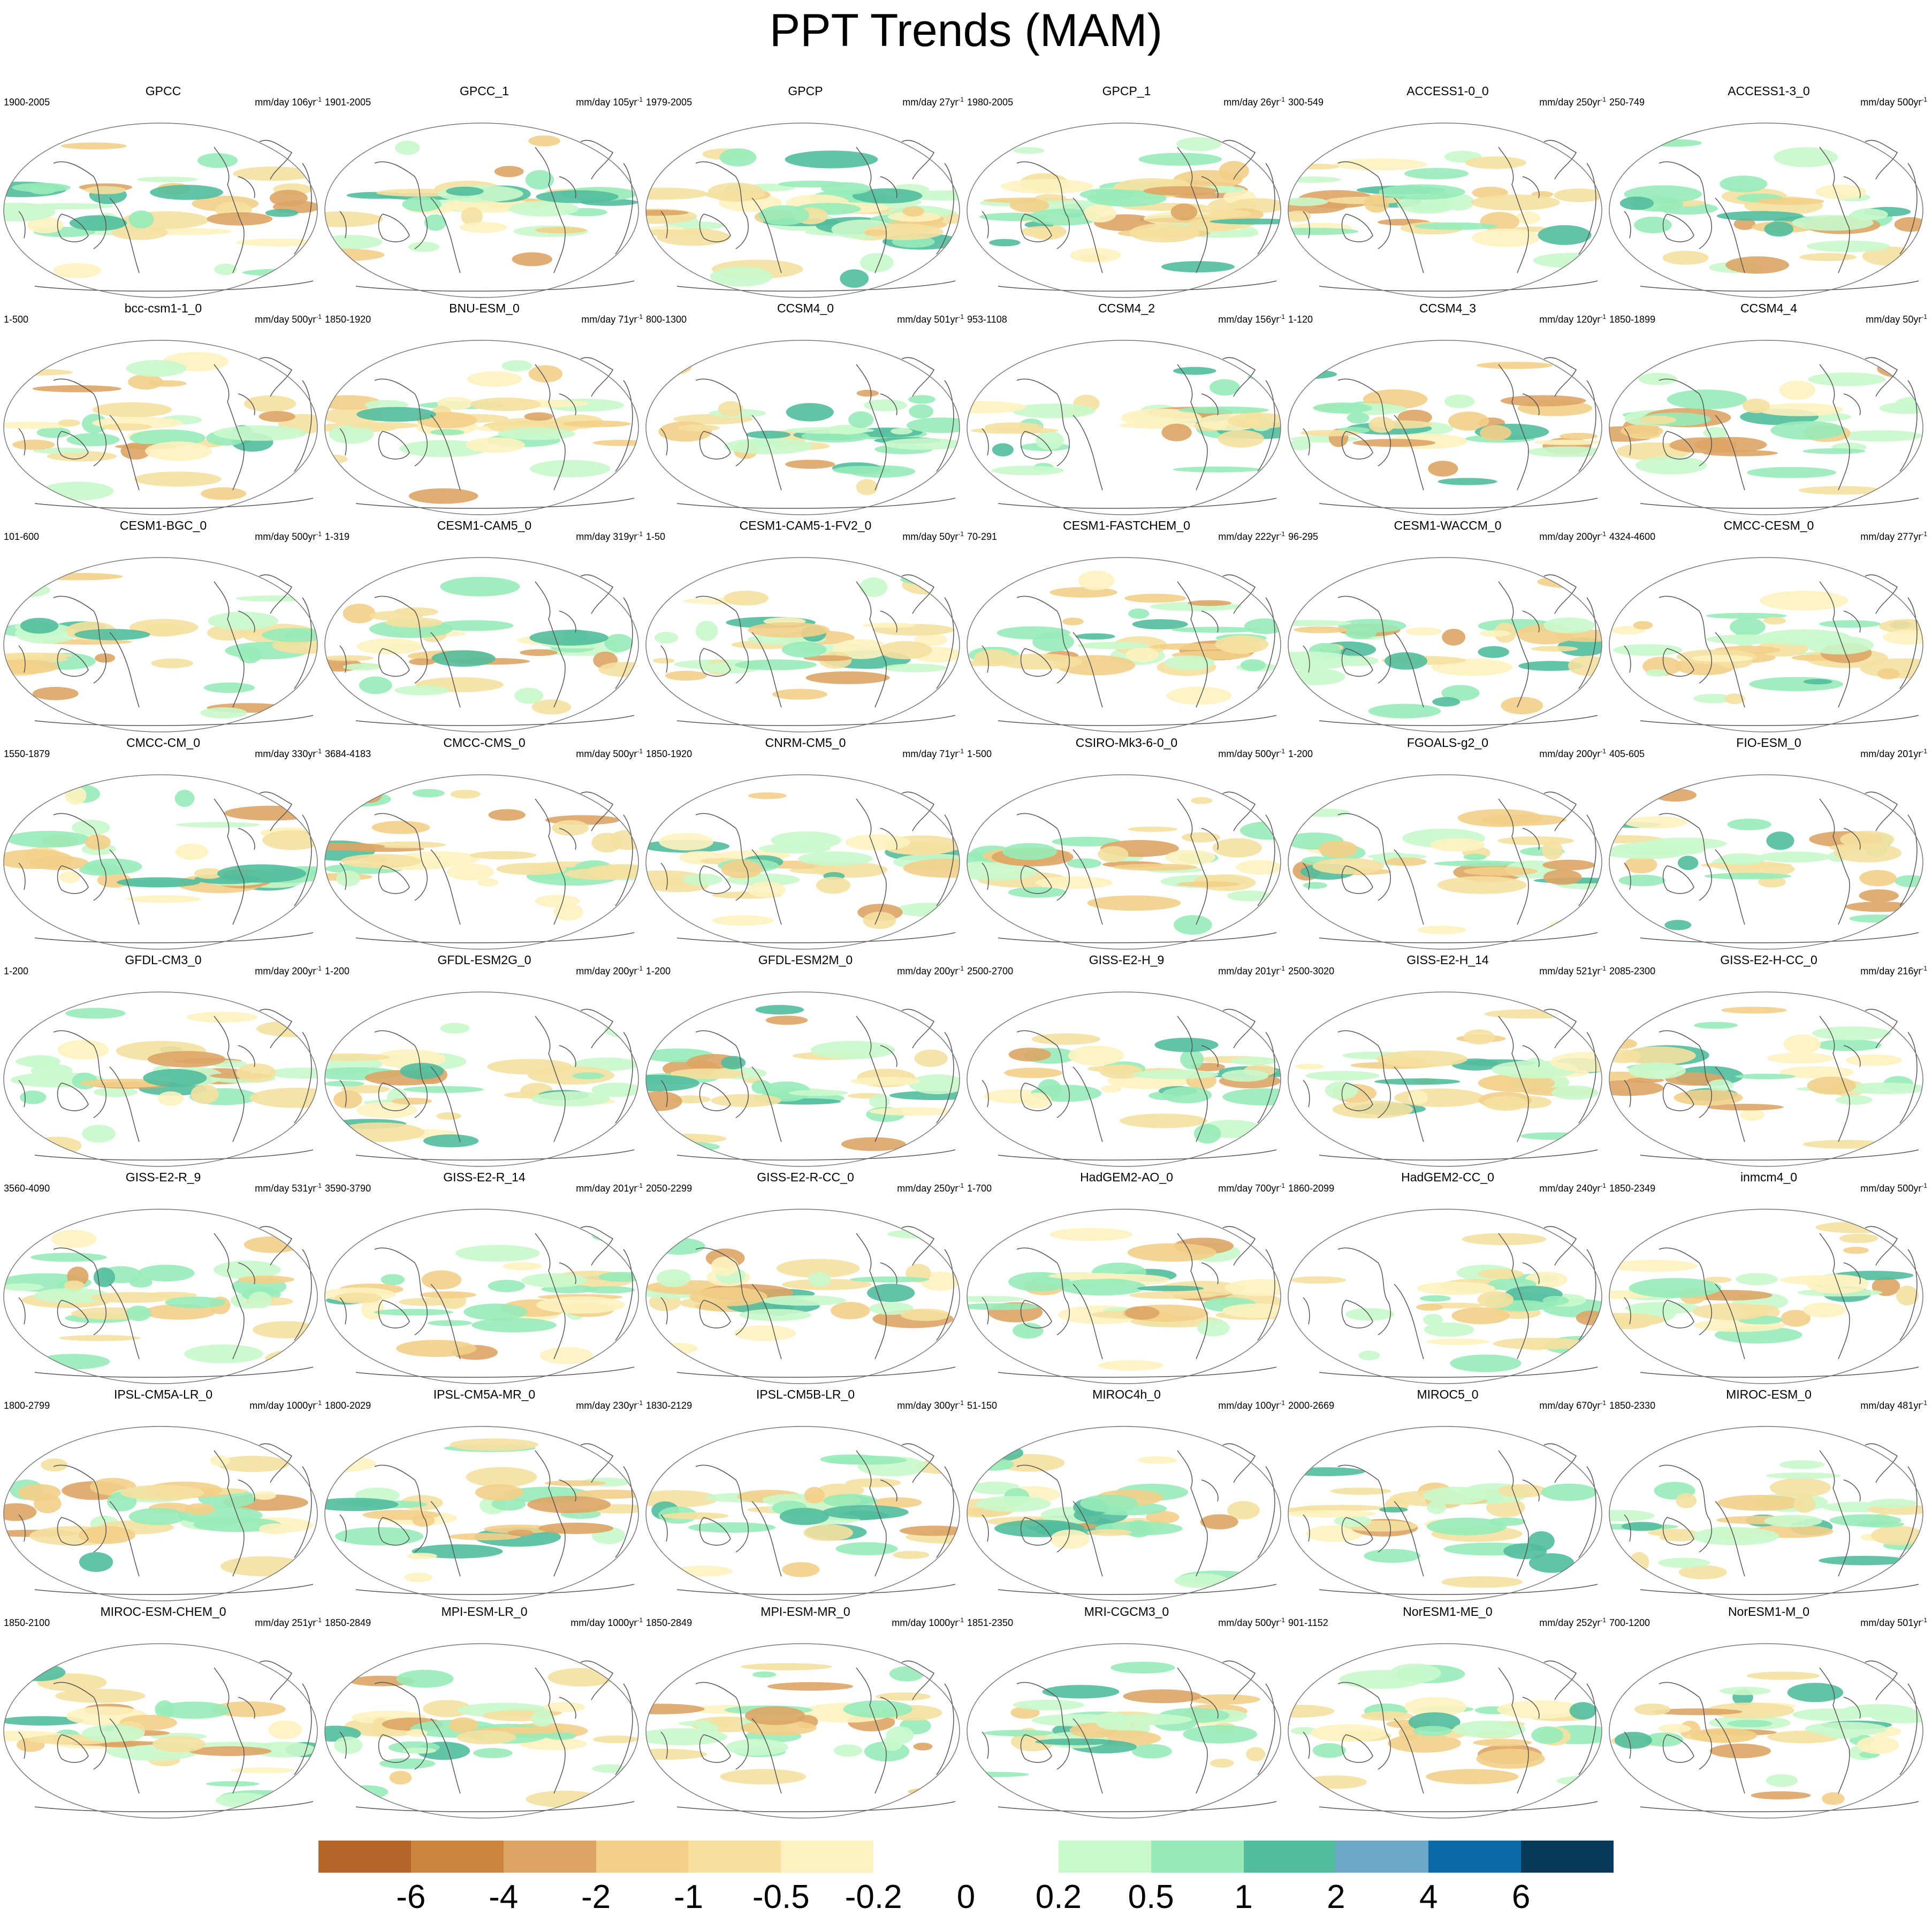 This screenshot has width=1932, height=1916. Describe the element at coordinates (163, 1612) in the screenshot. I see `panel-title: MIROC-ESM-CHEM_0` at that location.